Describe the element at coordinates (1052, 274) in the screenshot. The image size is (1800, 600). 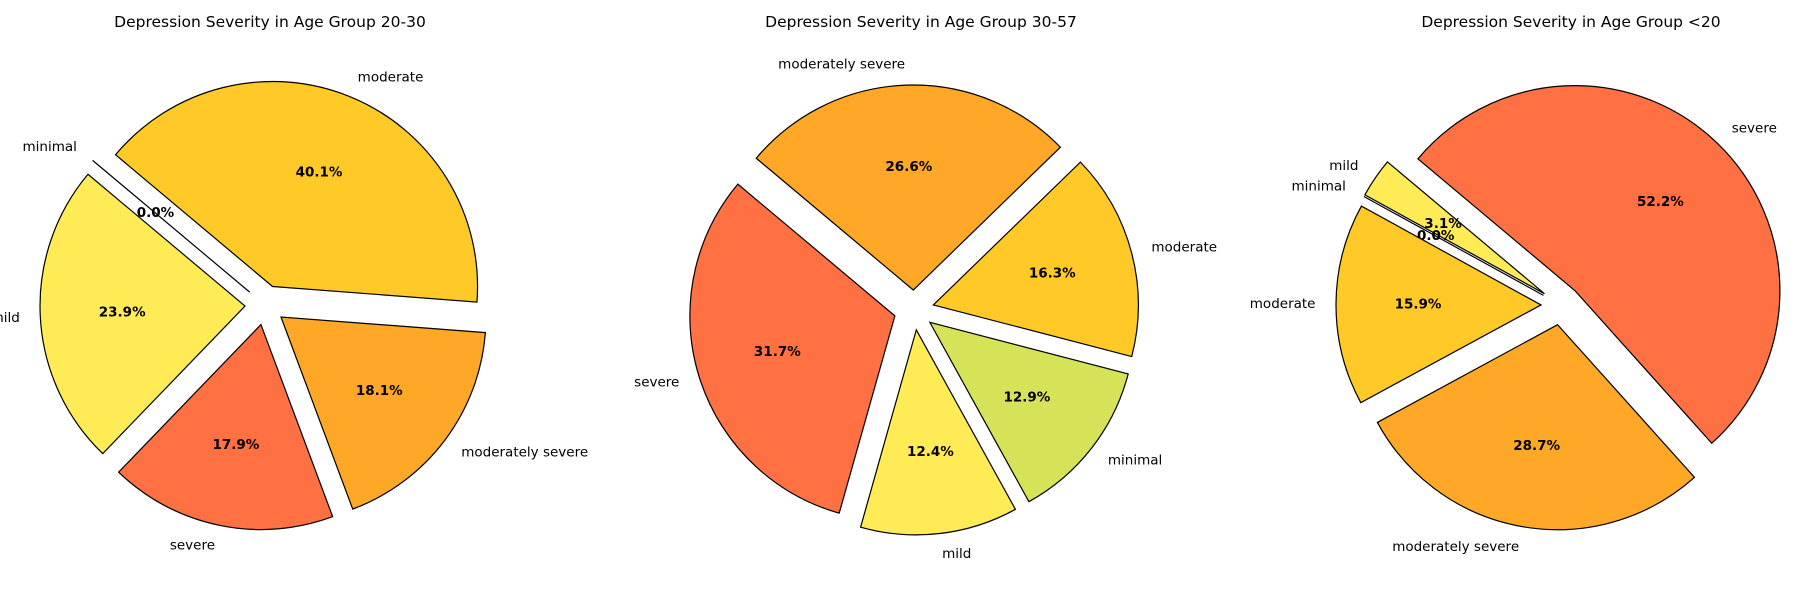
I see `slice-percentage: 16.3%` at that location.